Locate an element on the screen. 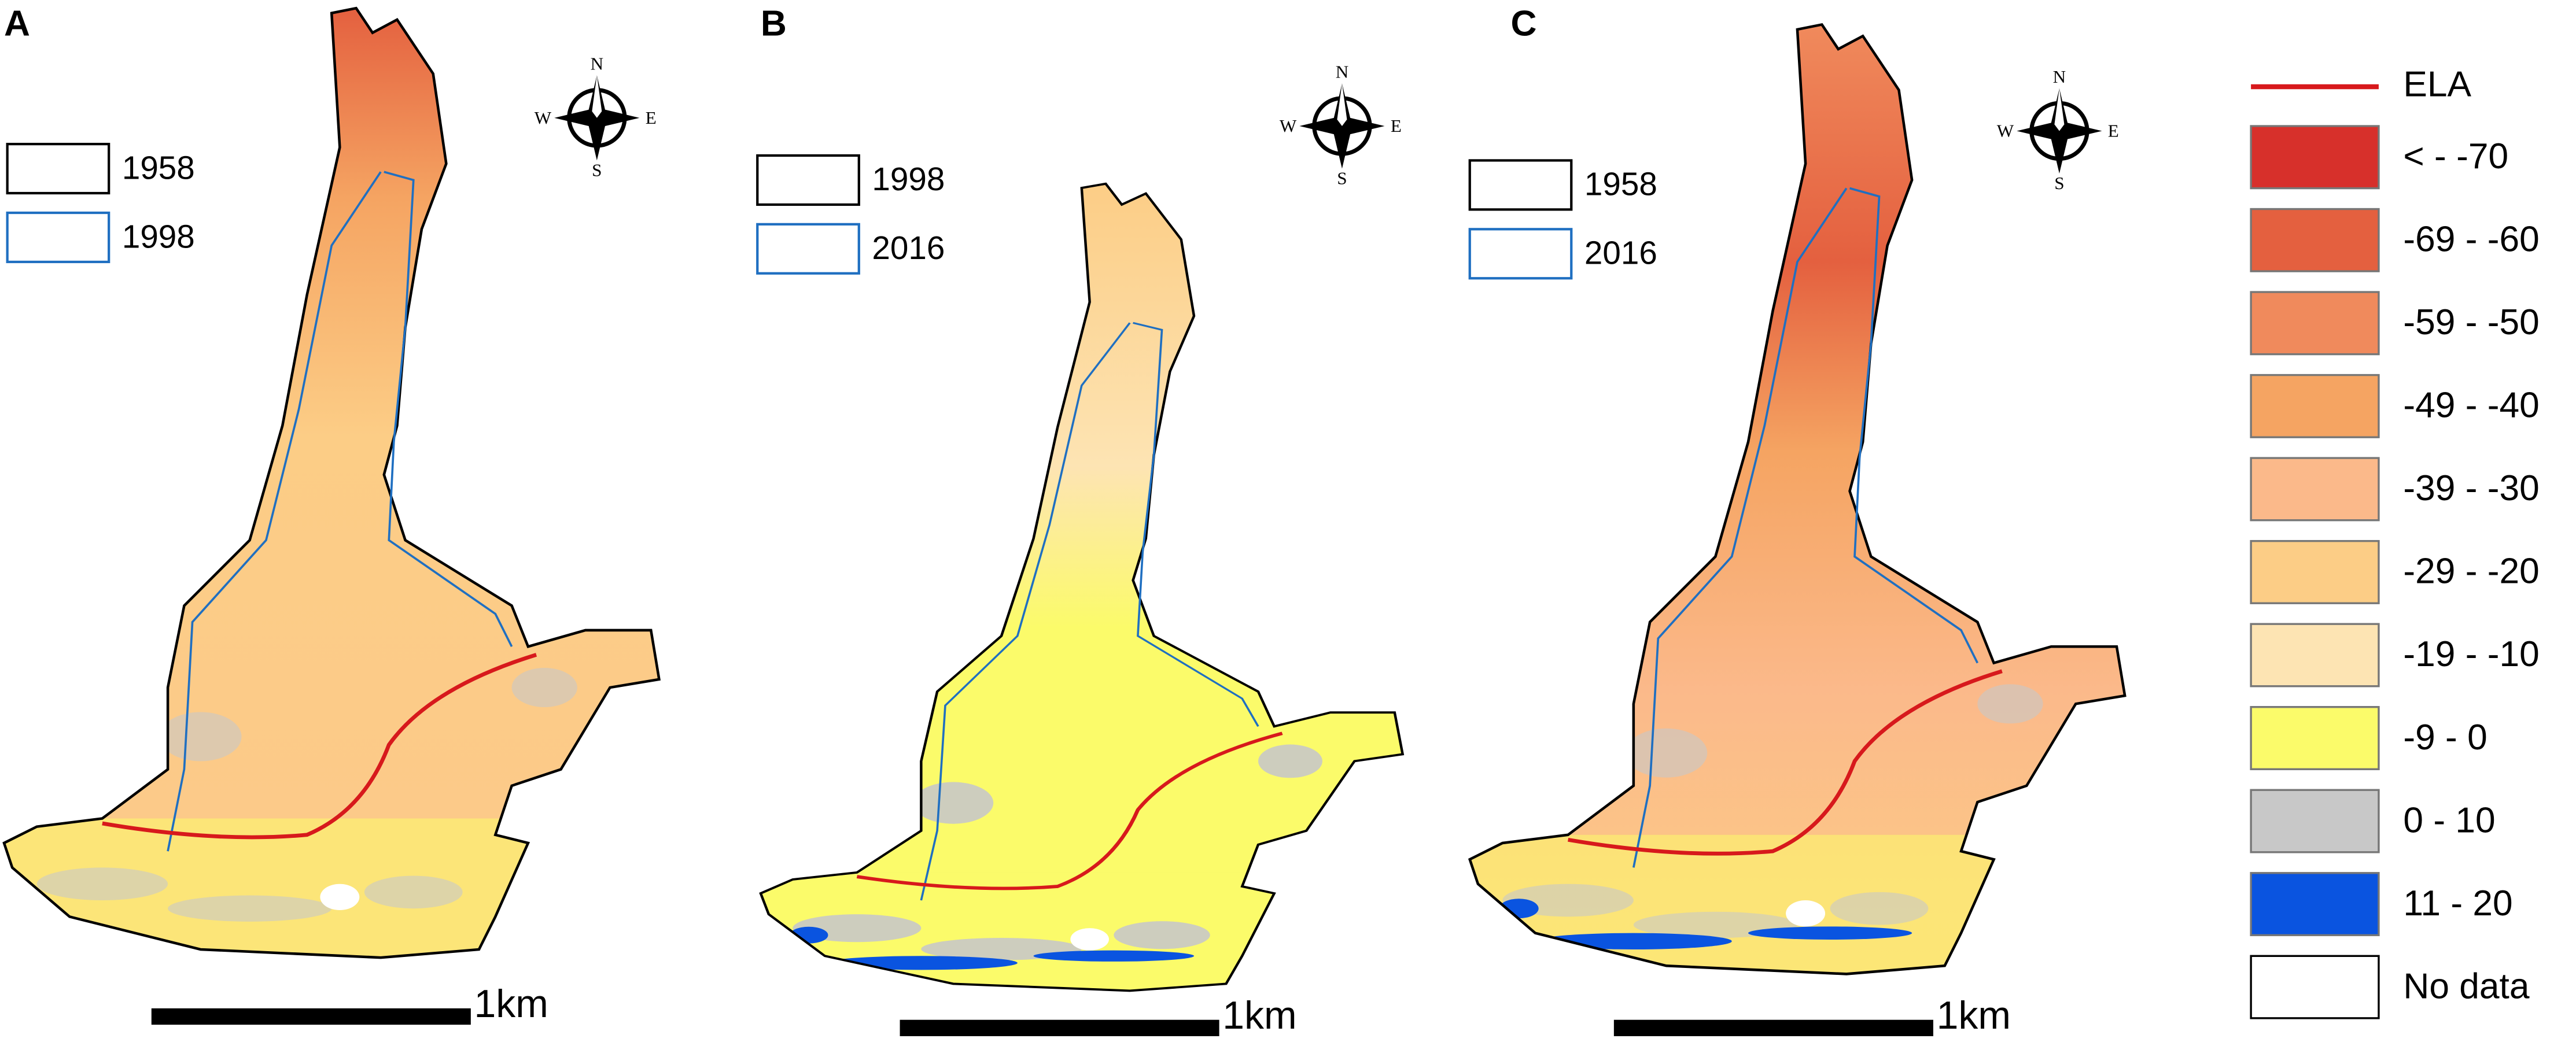  panel-label: B is located at coordinates (774, 24).